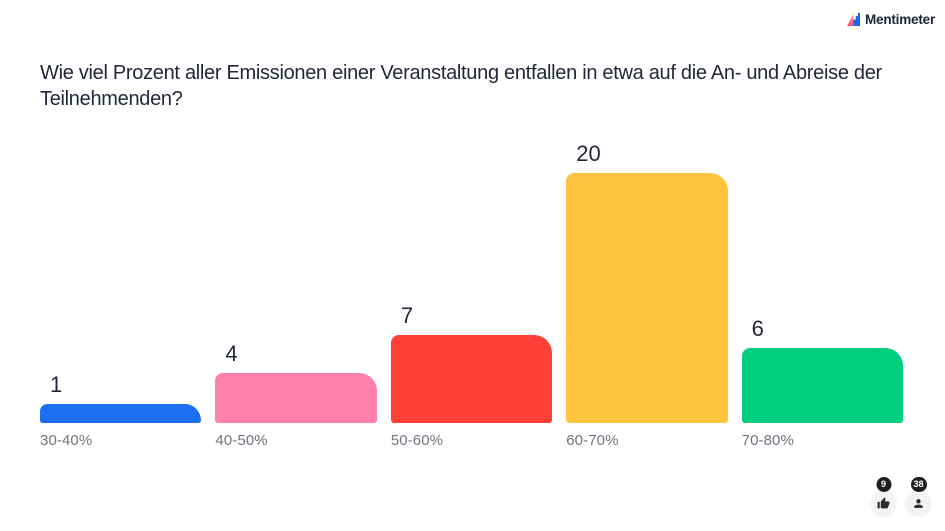 This screenshot has height=531, width=945. Describe the element at coordinates (588, 153) in the screenshot. I see `bar-value-label: 20` at that location.